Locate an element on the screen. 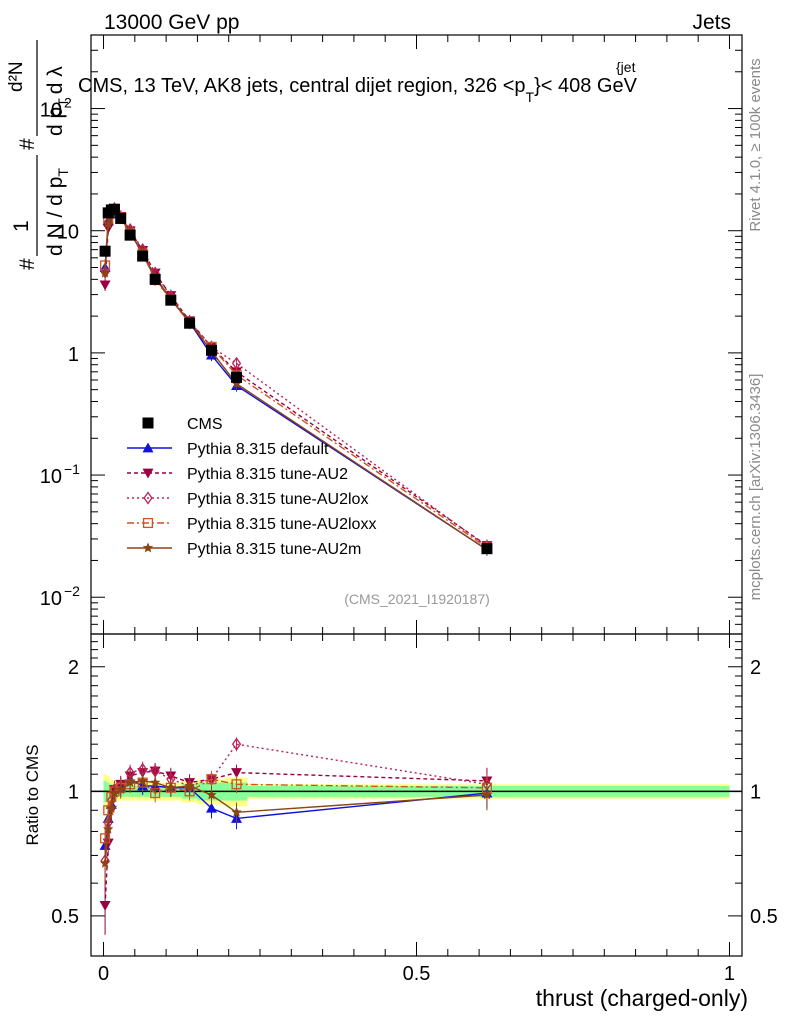  main-y-tick-exponent: −2 is located at coordinates (72, 591).